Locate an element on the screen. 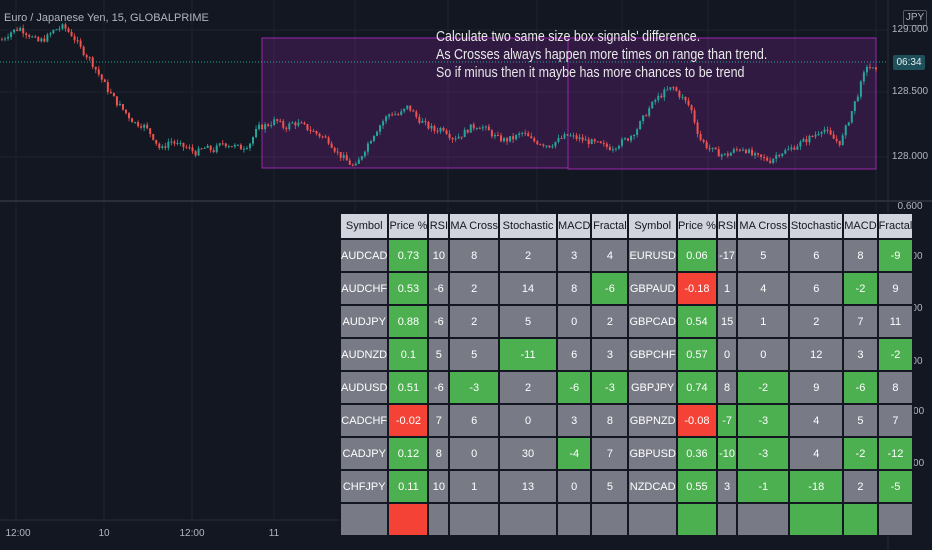  table-header-cell: MA Cross is located at coordinates (474, 226).